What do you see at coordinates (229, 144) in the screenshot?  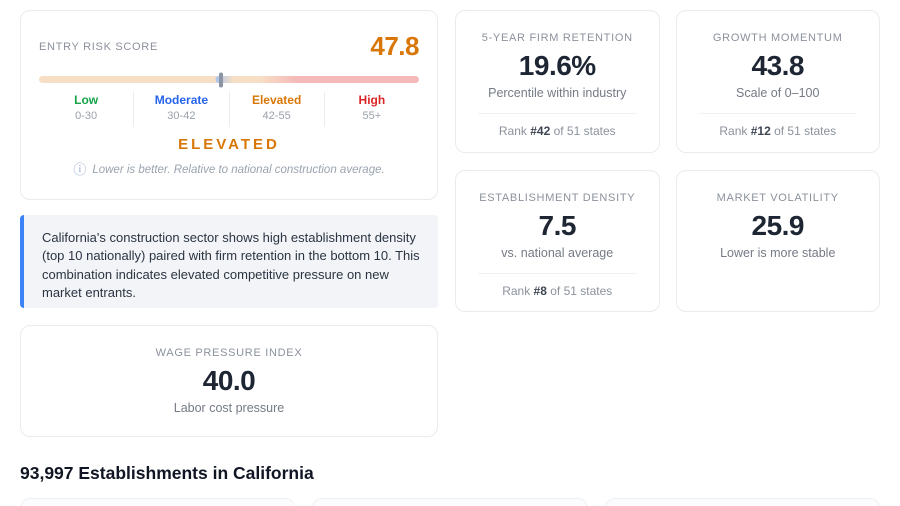 I see `risk-status-badge: ELEVATED` at bounding box center [229, 144].